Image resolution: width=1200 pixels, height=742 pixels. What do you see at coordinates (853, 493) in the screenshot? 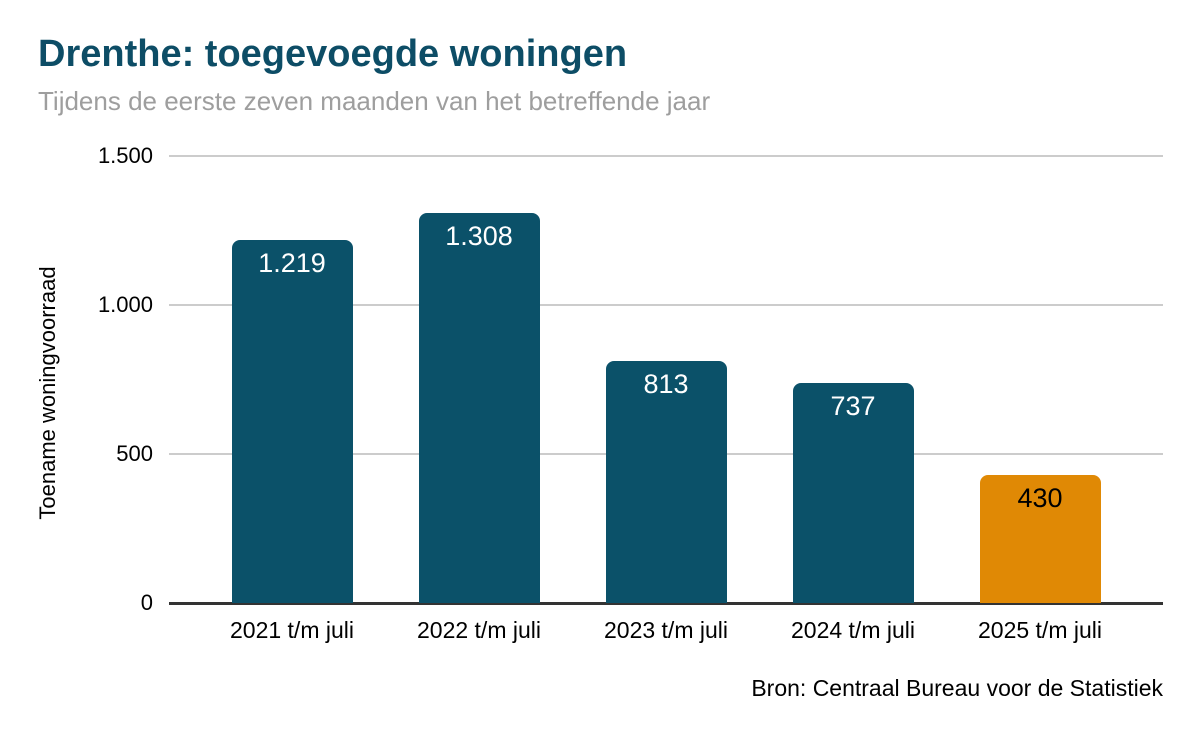
I see `bar-2024: 737` at bounding box center [853, 493].